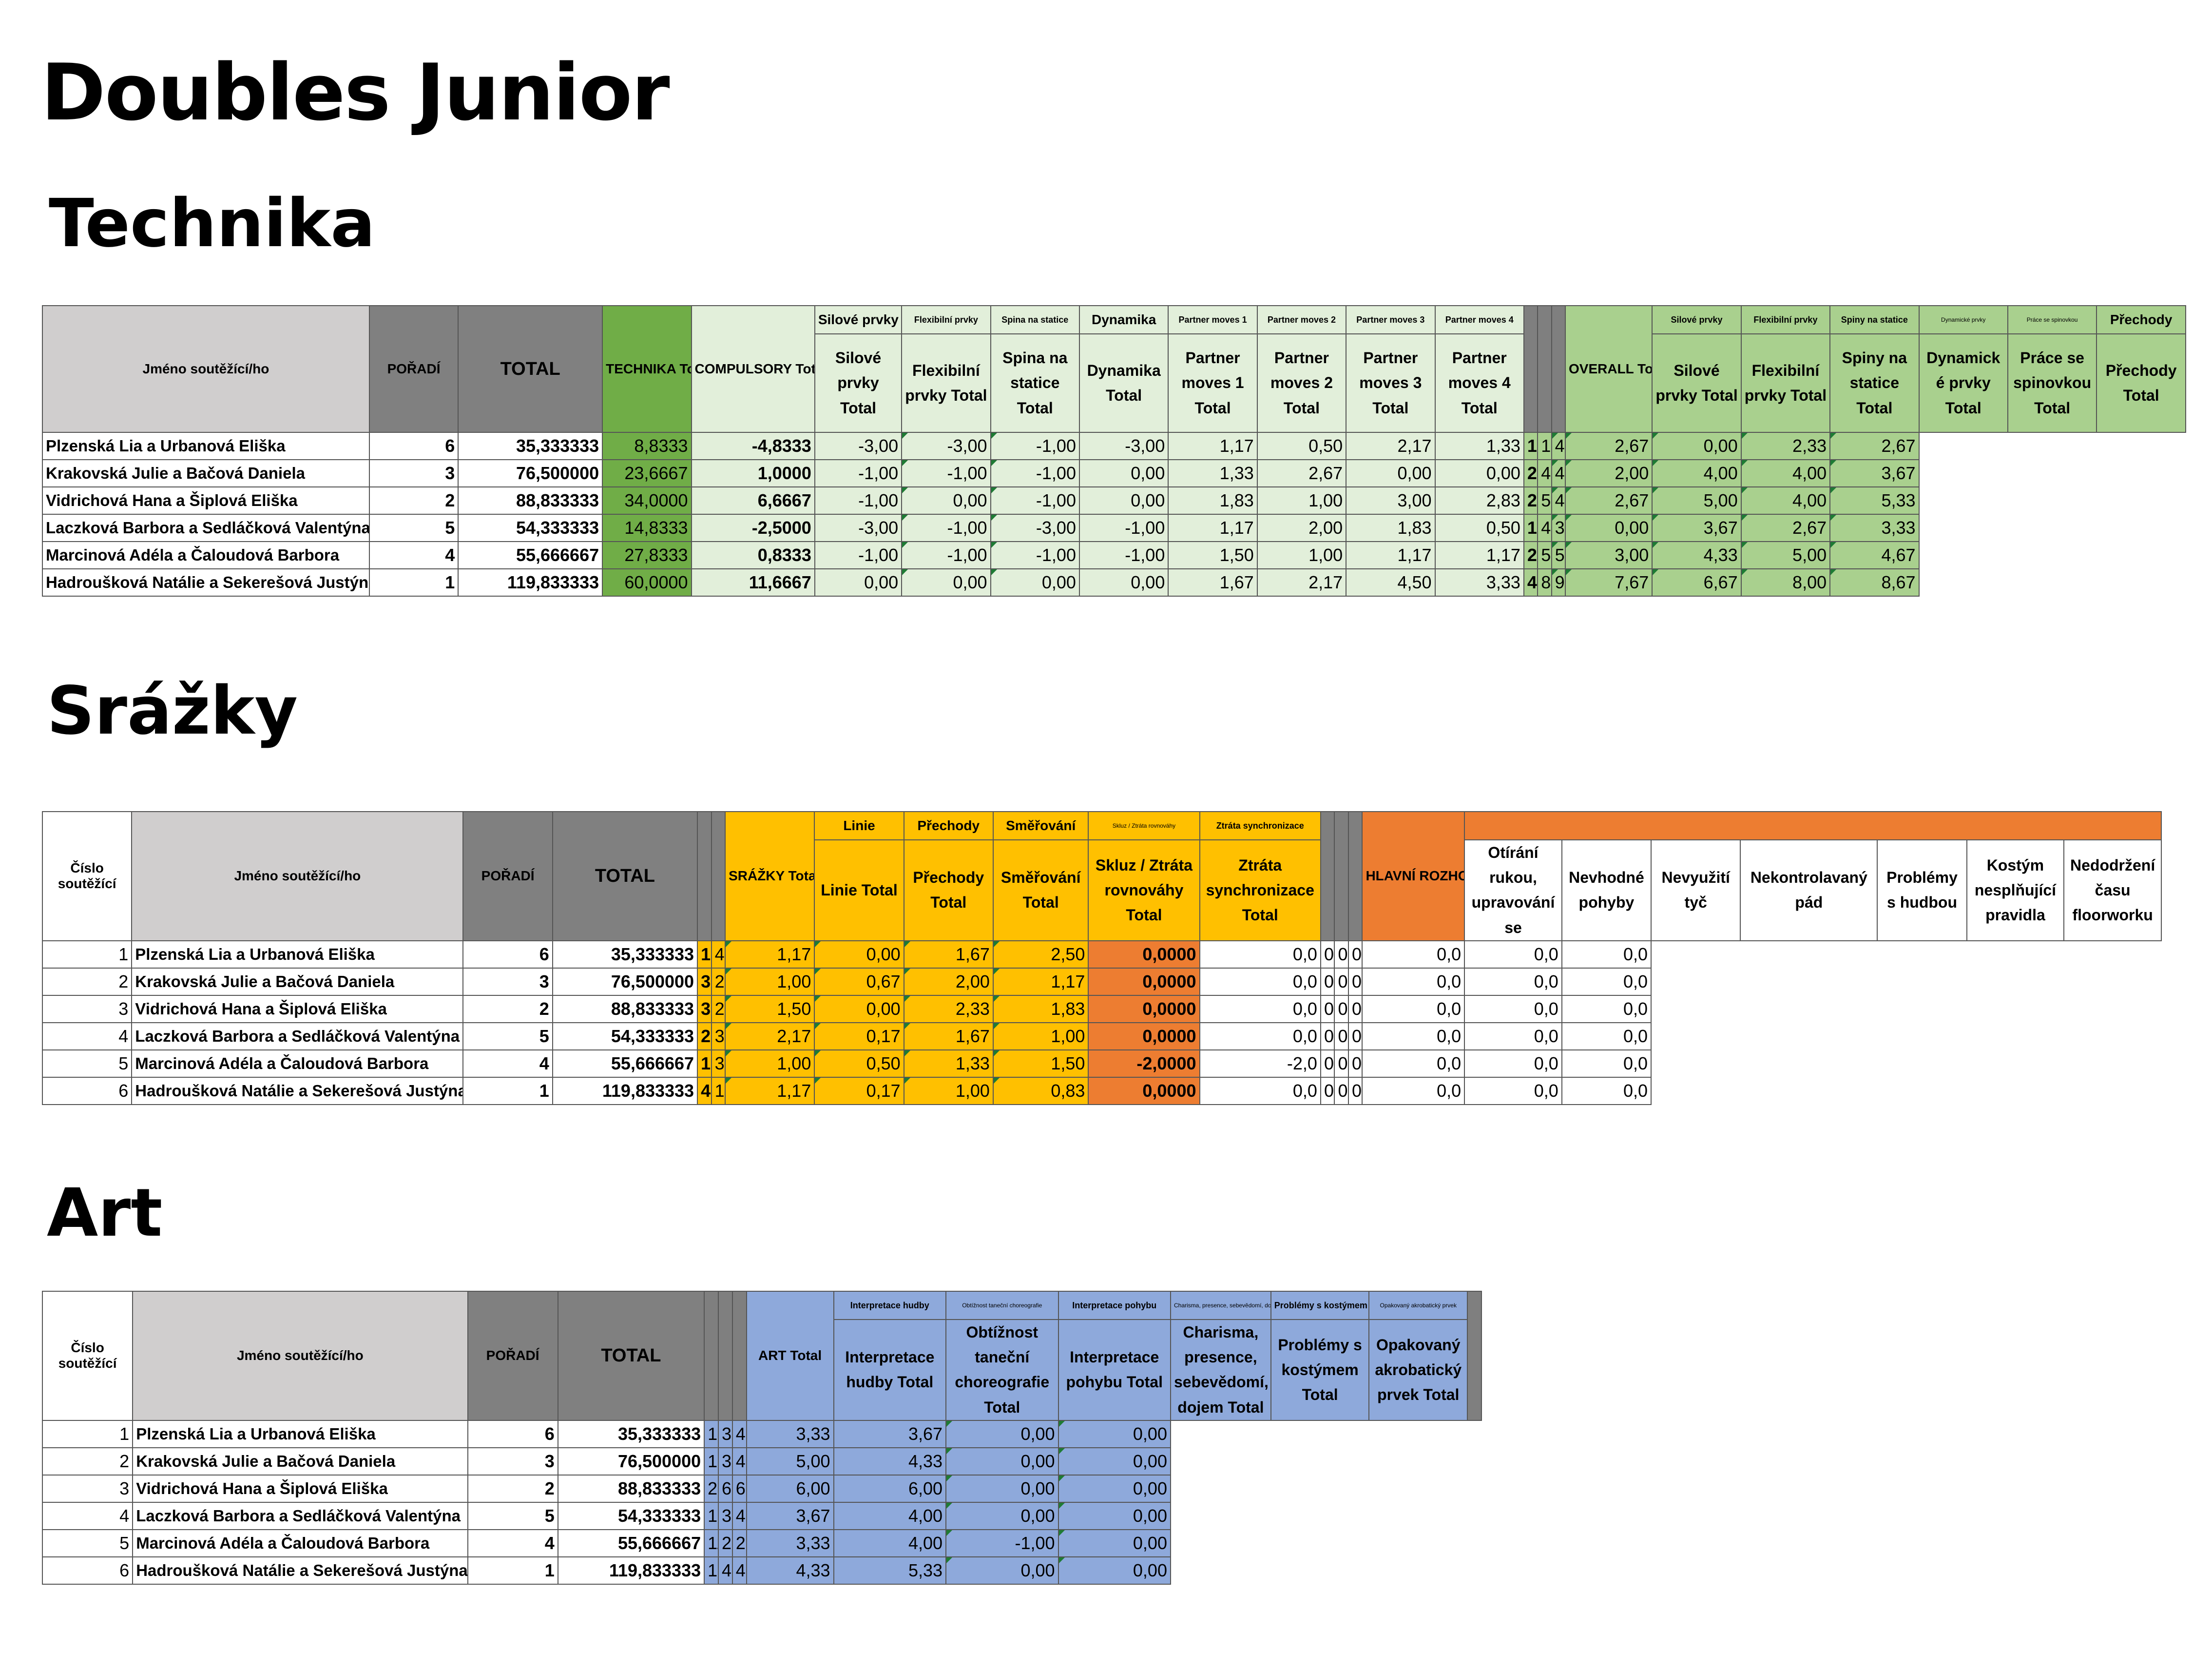 This screenshot has width=2212, height=1670. Describe the element at coordinates (87, 1570) in the screenshot. I see `cell-cislo: 6` at that location.